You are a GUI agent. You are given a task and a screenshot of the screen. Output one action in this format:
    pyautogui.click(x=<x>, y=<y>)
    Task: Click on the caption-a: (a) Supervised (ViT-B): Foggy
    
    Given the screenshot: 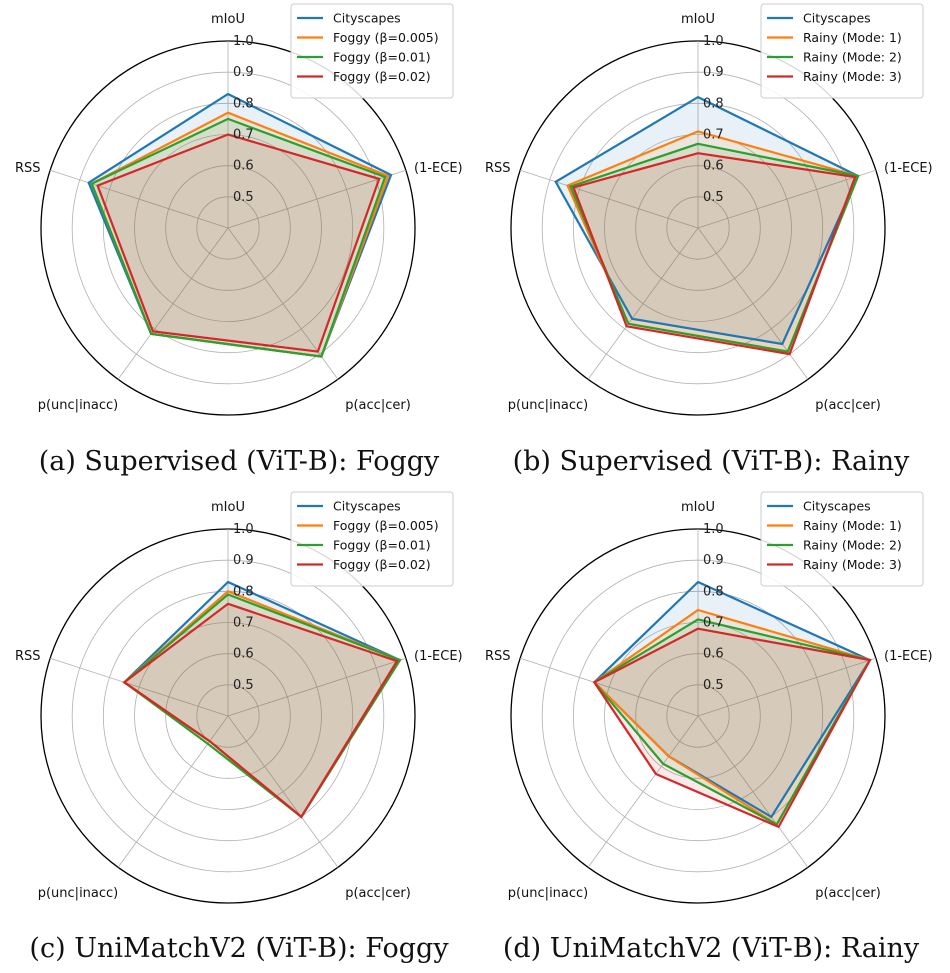 What is the action you would take?
    pyautogui.click(x=239, y=461)
    